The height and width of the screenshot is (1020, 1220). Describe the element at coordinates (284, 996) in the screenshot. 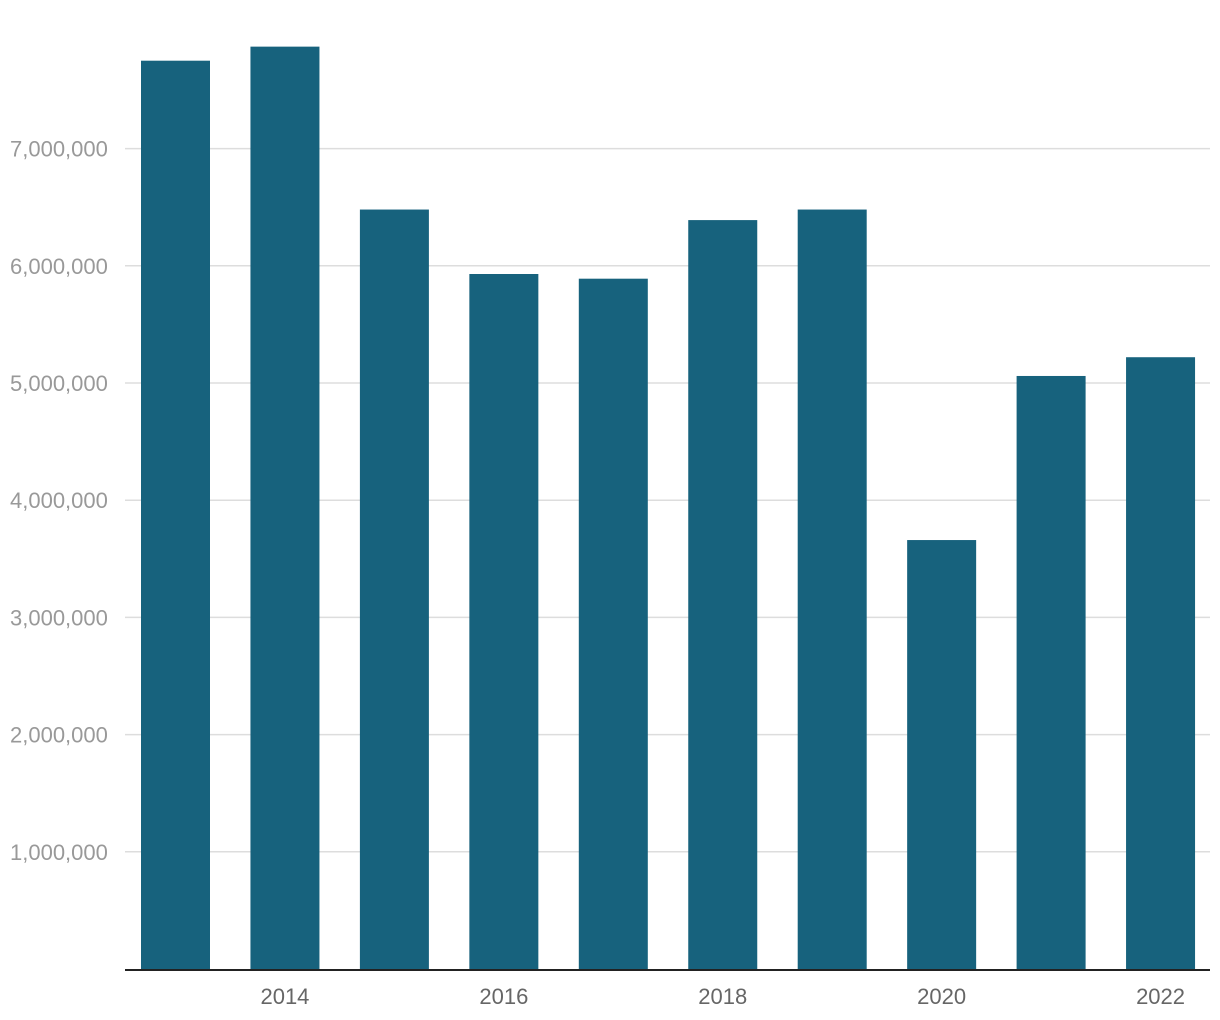

I see `x-tick-label: 2014` at that location.